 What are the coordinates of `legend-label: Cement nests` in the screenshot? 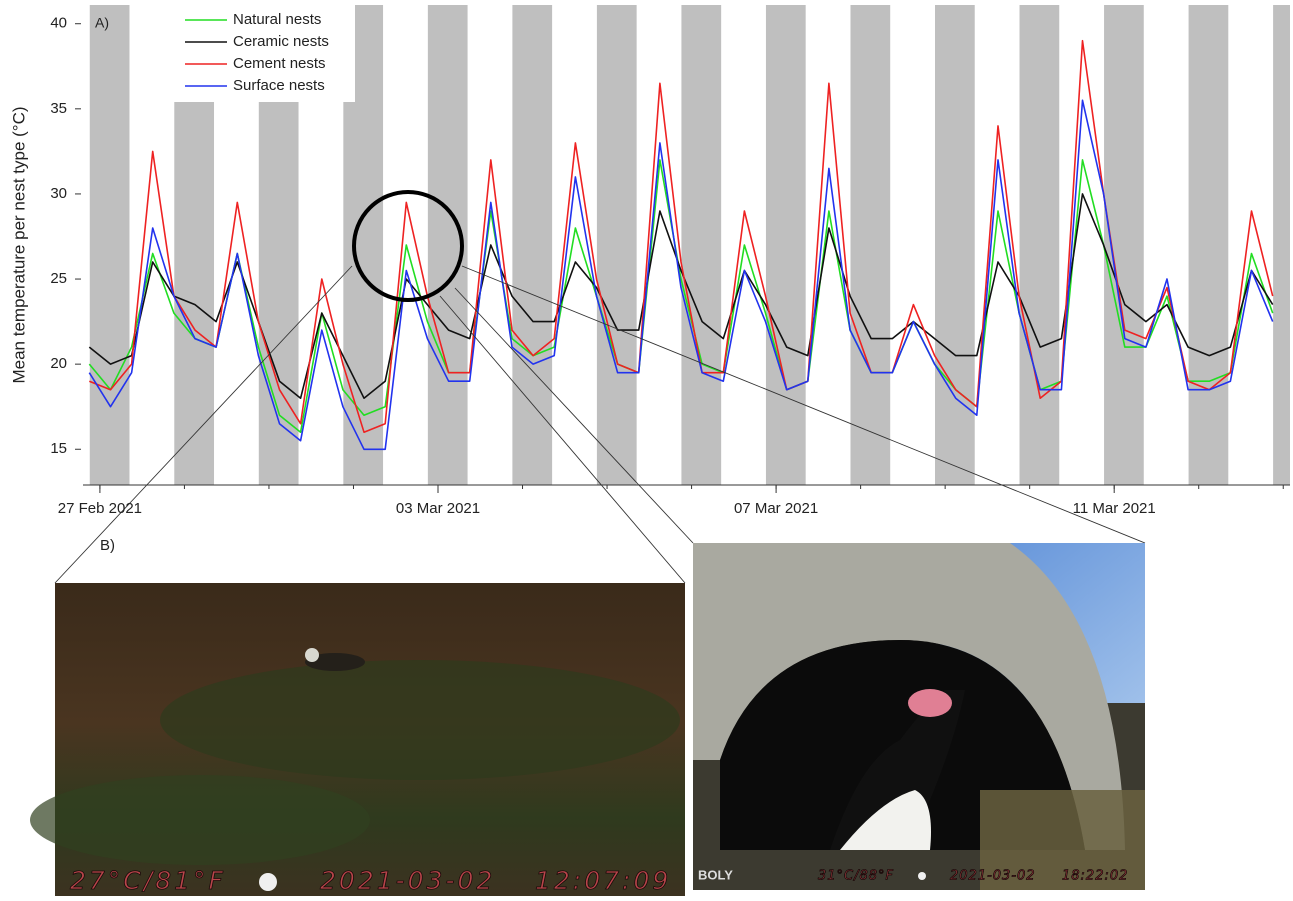 It's located at (279, 63).